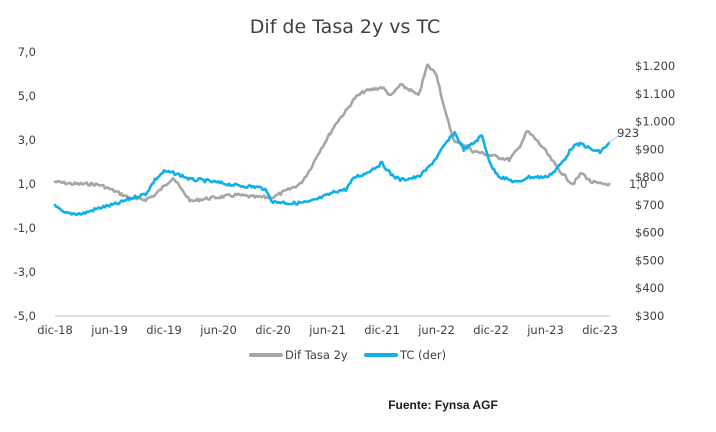 This screenshot has height=432, width=716. What do you see at coordinates (109, 330) in the screenshot?
I see `x-tick-label: jun-19` at bounding box center [109, 330].